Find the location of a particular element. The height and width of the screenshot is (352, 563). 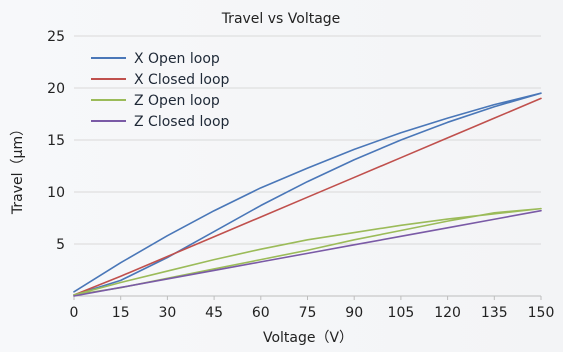

y-tick-label: 20 is located at coordinates (56, 89).